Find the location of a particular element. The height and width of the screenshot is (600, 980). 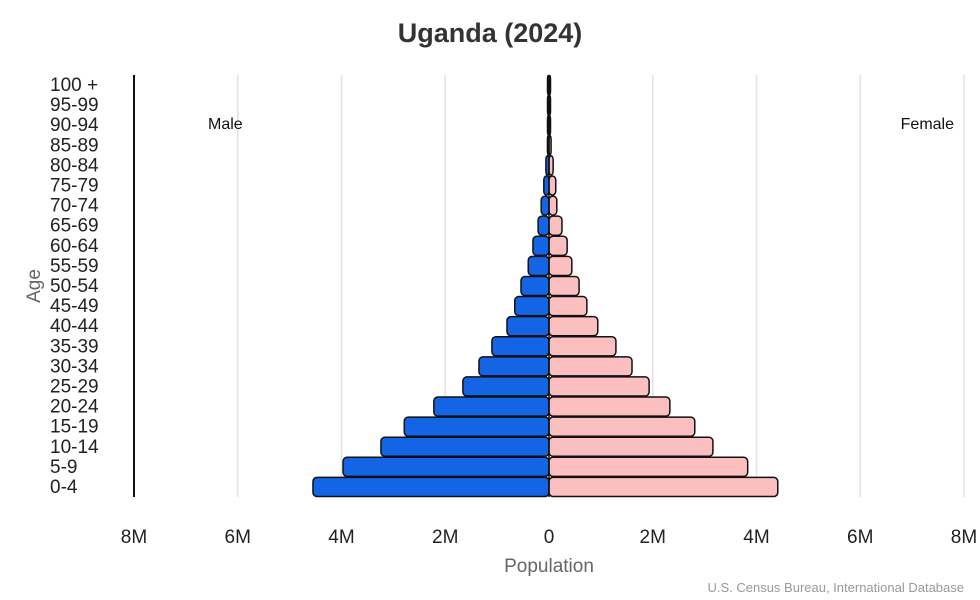

x-axis-label: Population is located at coordinates (549, 566).